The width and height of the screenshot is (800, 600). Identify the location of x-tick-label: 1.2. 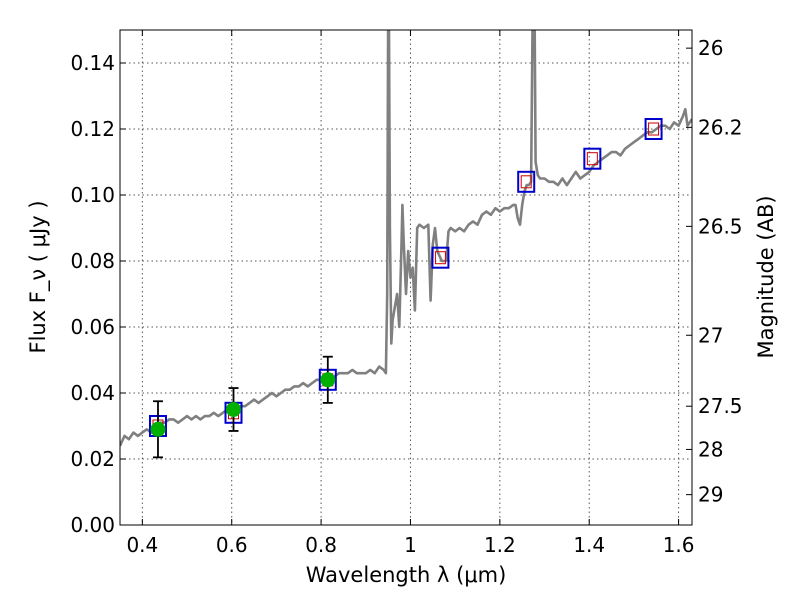
(500, 545).